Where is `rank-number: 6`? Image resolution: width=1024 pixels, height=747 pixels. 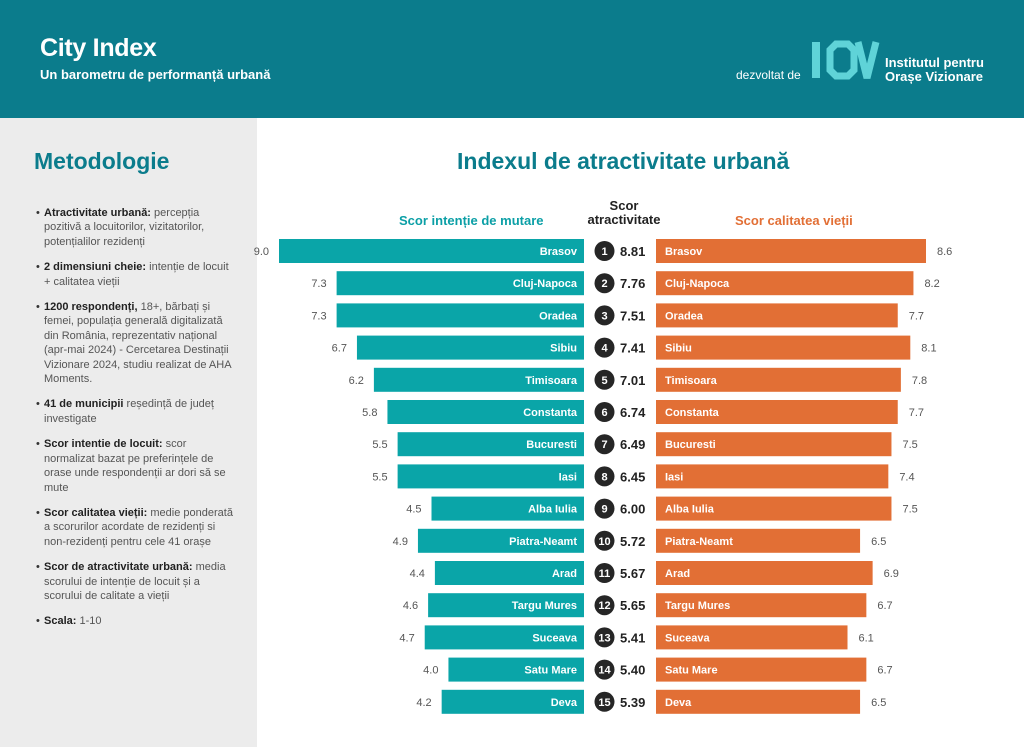 rank-number: 6 is located at coordinates (604, 413).